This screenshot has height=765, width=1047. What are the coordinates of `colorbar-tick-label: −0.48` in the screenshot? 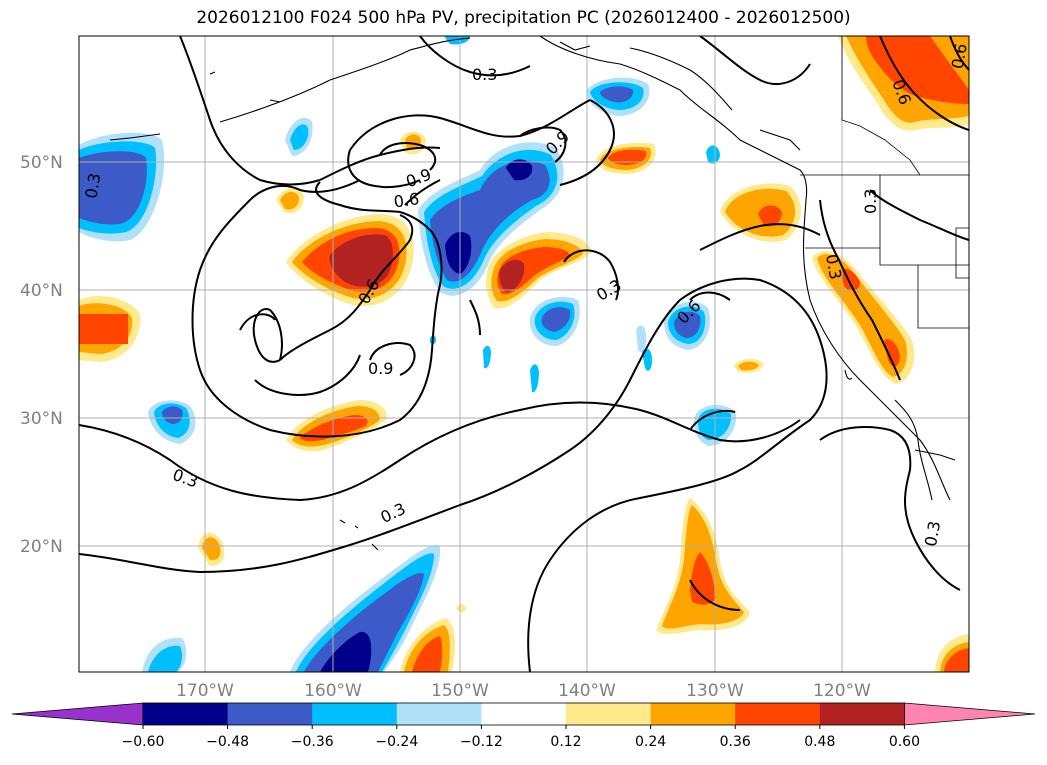 It's located at (227, 742).